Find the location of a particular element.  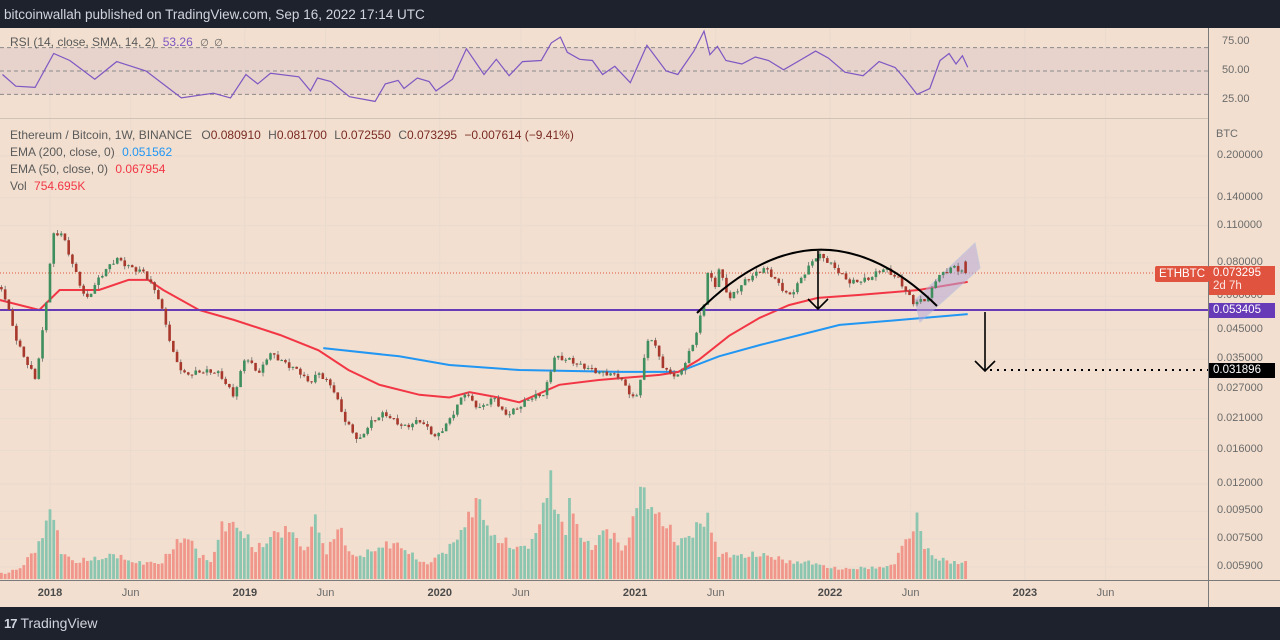

tradingview-logo: 17 TradingView is located at coordinates (51, 623).